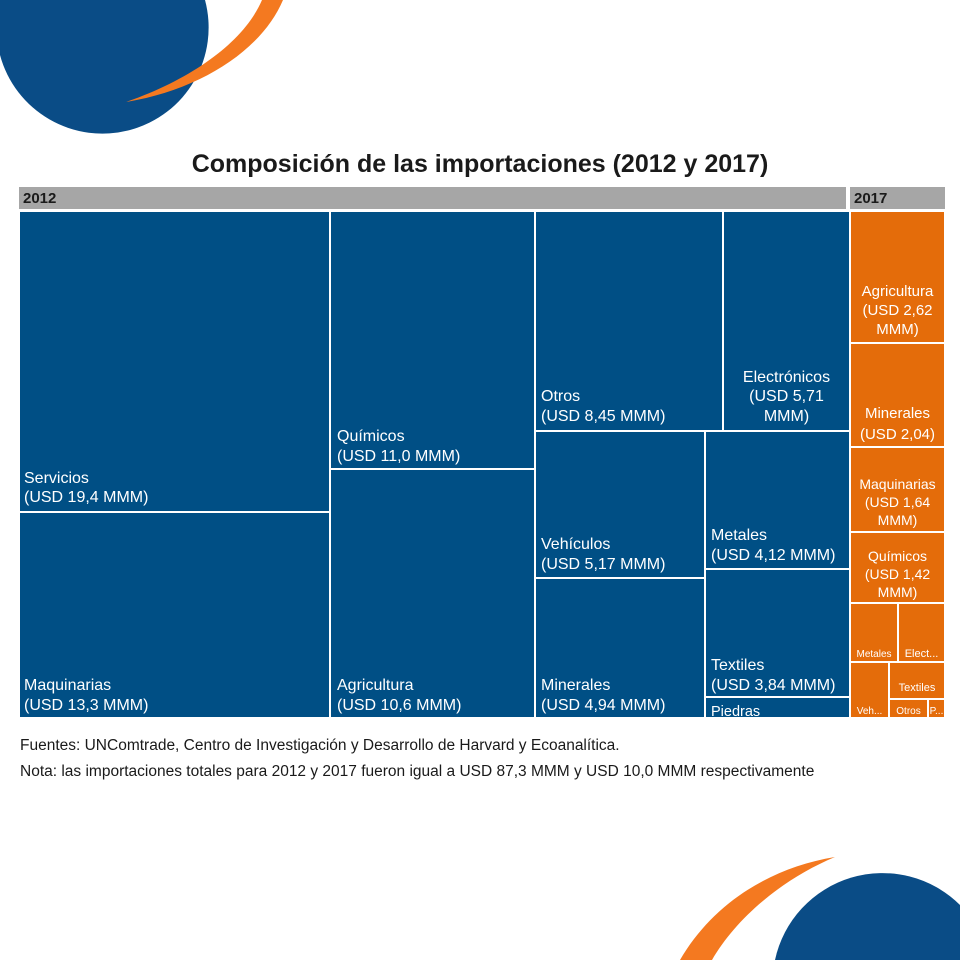  Describe the element at coordinates (204, 51) in the screenshot. I see `orange-swoosh-top` at that location.